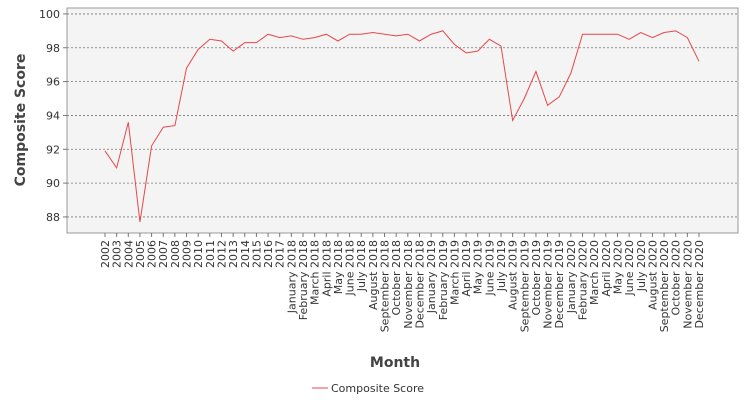  I want to click on x-tick-label: July 2020, so click(641, 266).